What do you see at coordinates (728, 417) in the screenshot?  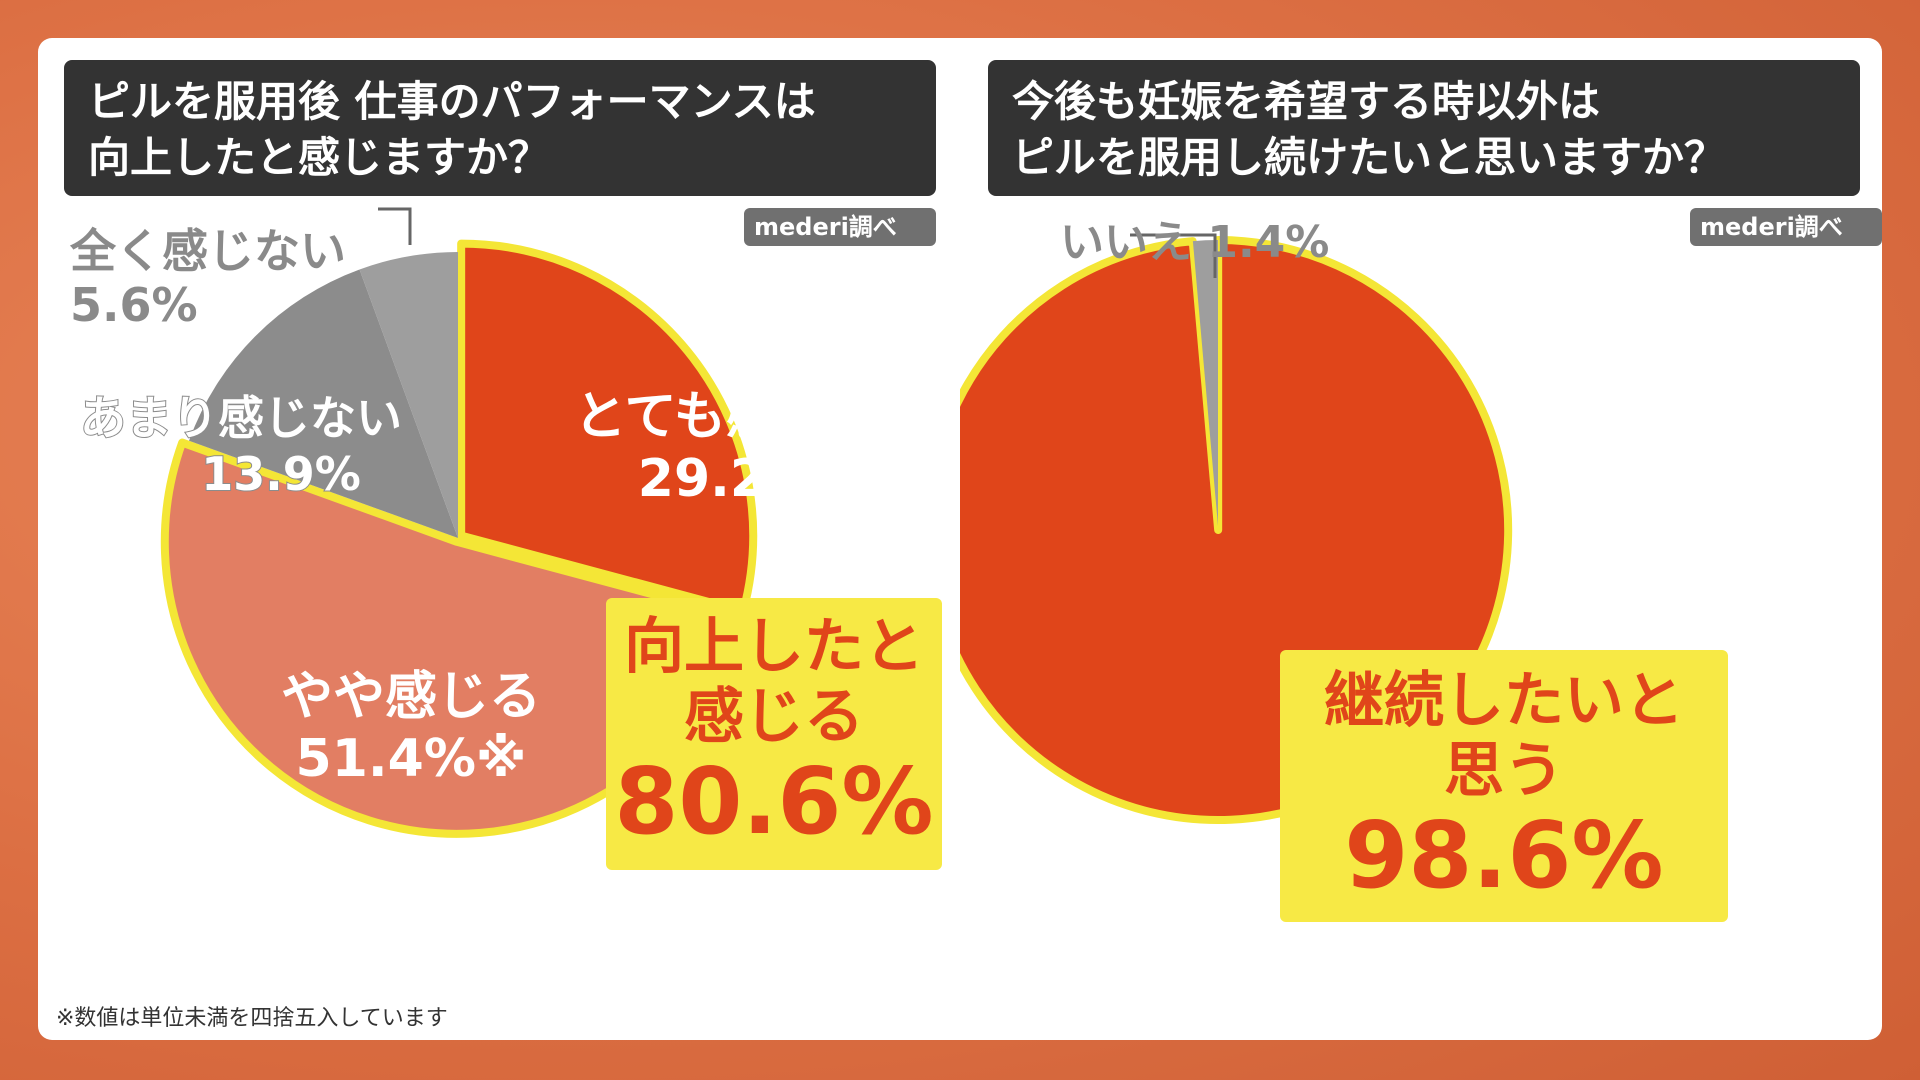 I see `label-totemo-name: とても感じる` at bounding box center [728, 417].